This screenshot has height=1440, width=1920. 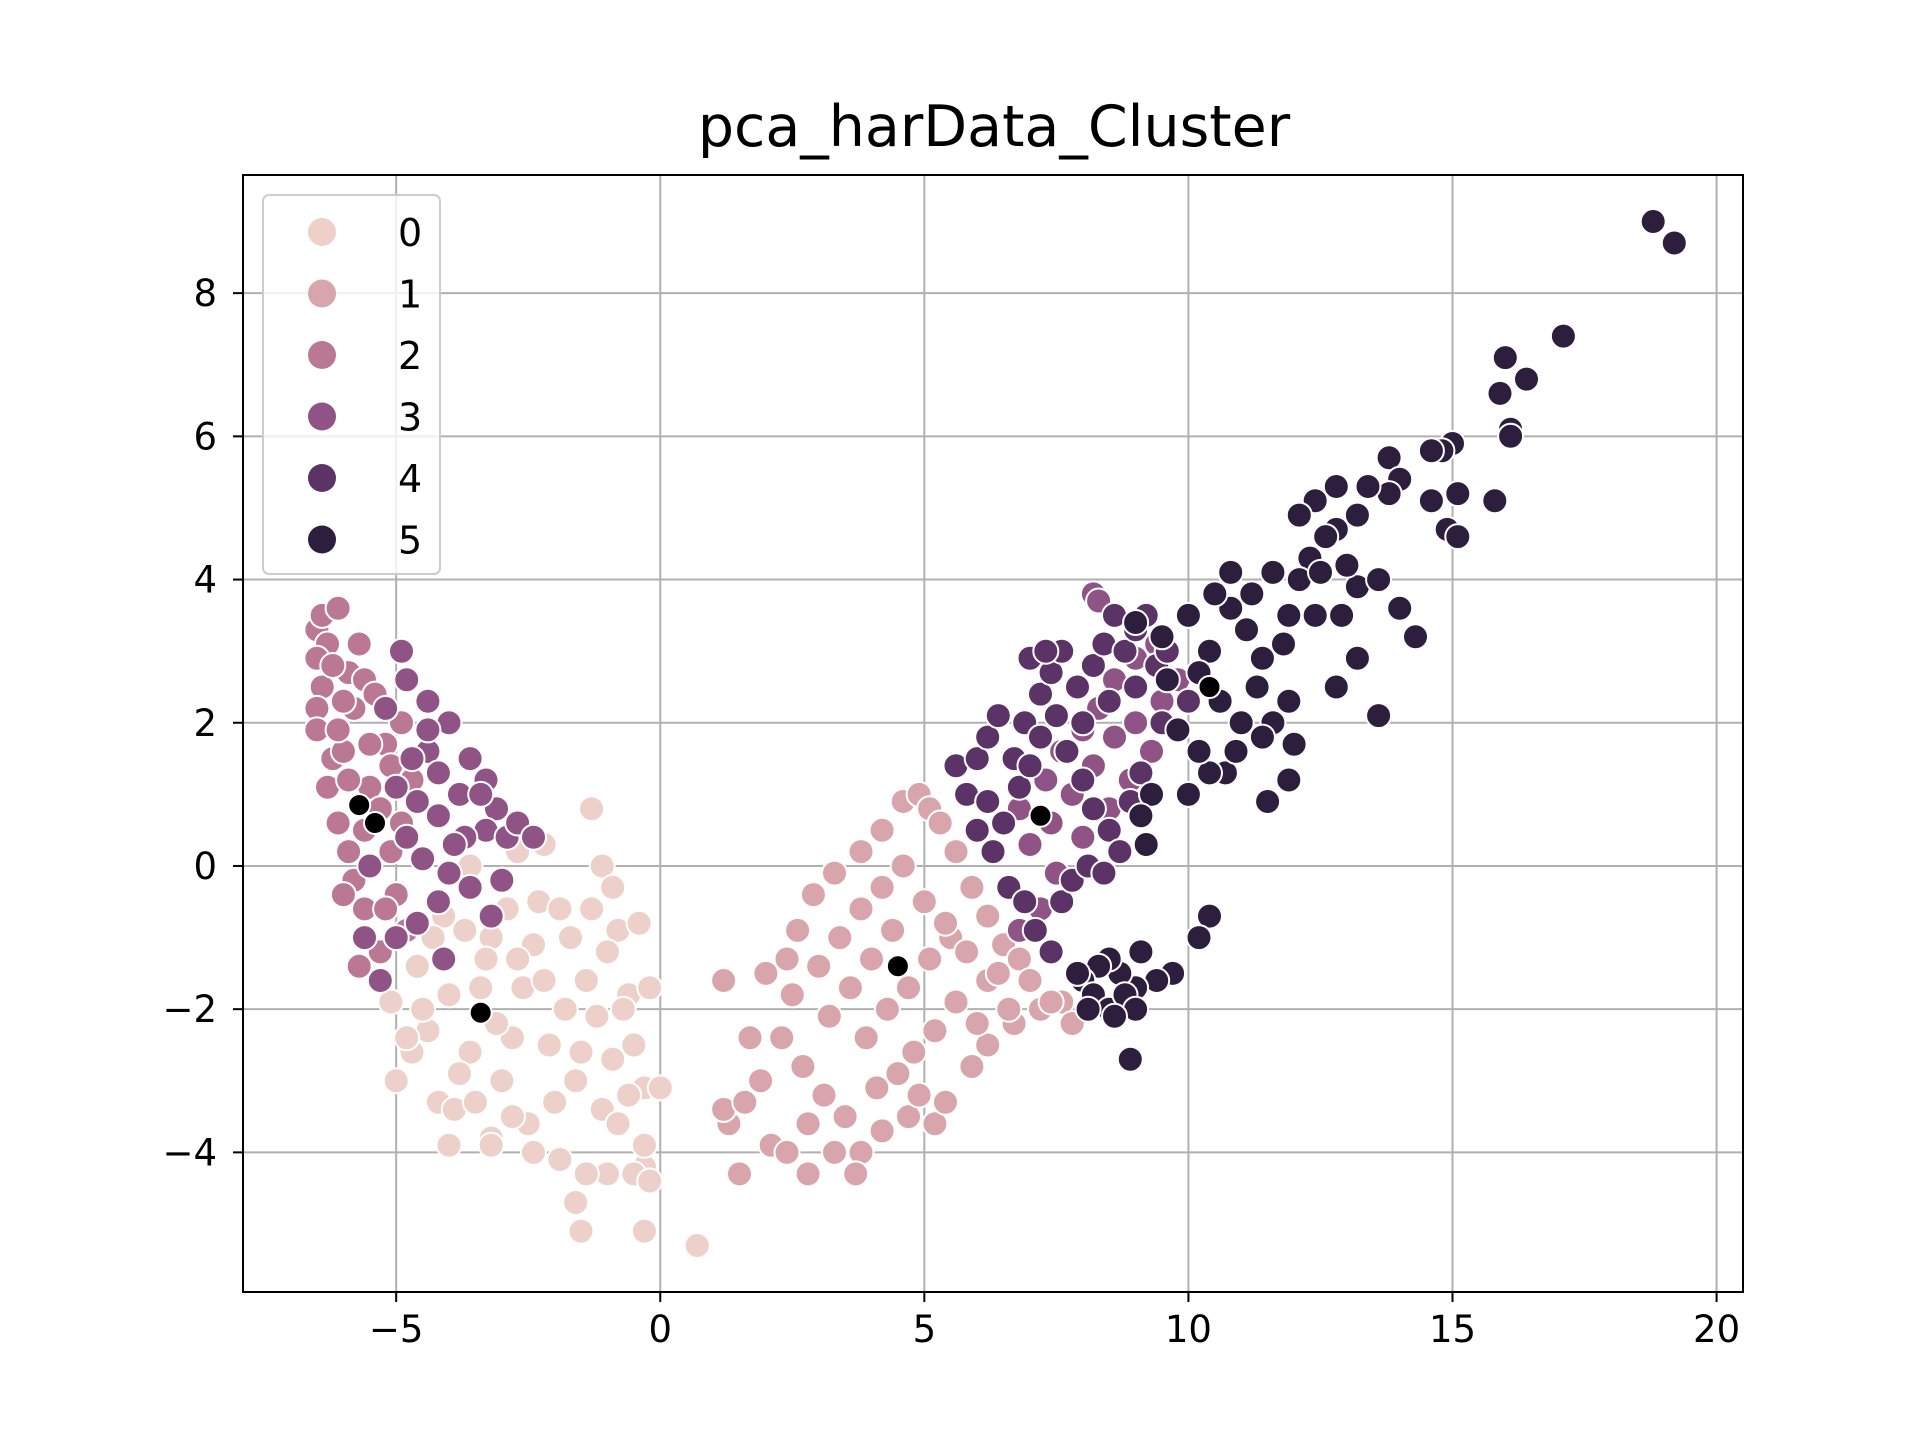 I want to click on legend-label: 1, so click(x=410, y=295).